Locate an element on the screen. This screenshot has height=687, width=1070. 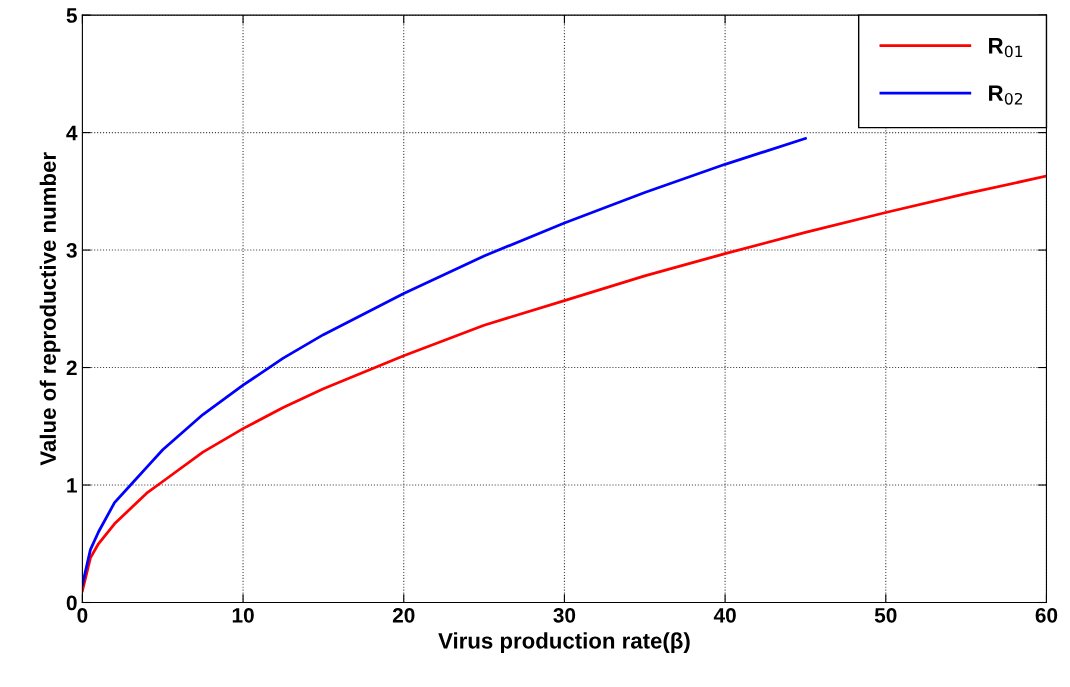
y-tick-label: 2 is located at coordinates (71, 368).